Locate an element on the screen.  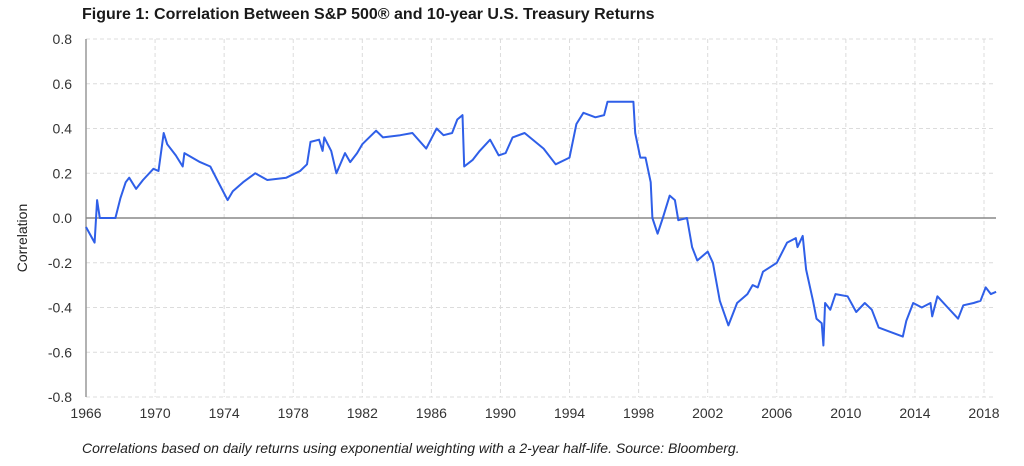
x-tick-label: 1970 is located at coordinates (154, 413).